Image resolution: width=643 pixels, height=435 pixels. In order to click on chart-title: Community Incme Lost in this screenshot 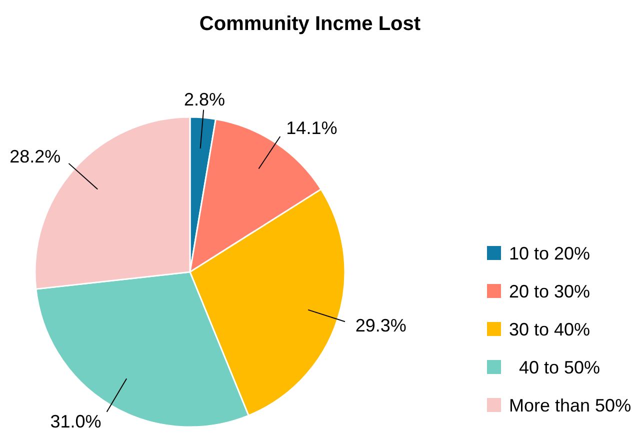, I will do `click(310, 24)`.